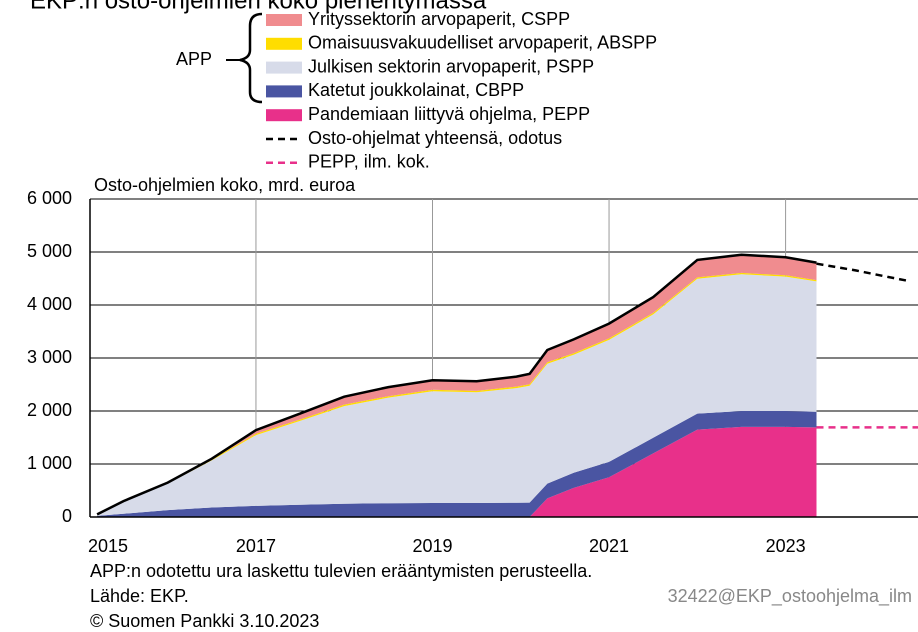  Describe the element at coordinates (194, 59) in the screenshot. I see `group-label: APP` at that location.